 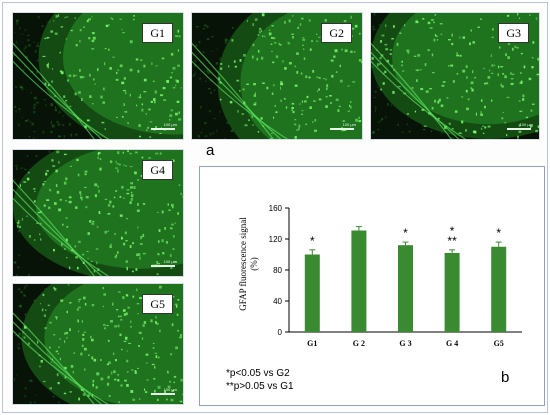 I want to click on panel-label: G2, so click(x=336, y=33).